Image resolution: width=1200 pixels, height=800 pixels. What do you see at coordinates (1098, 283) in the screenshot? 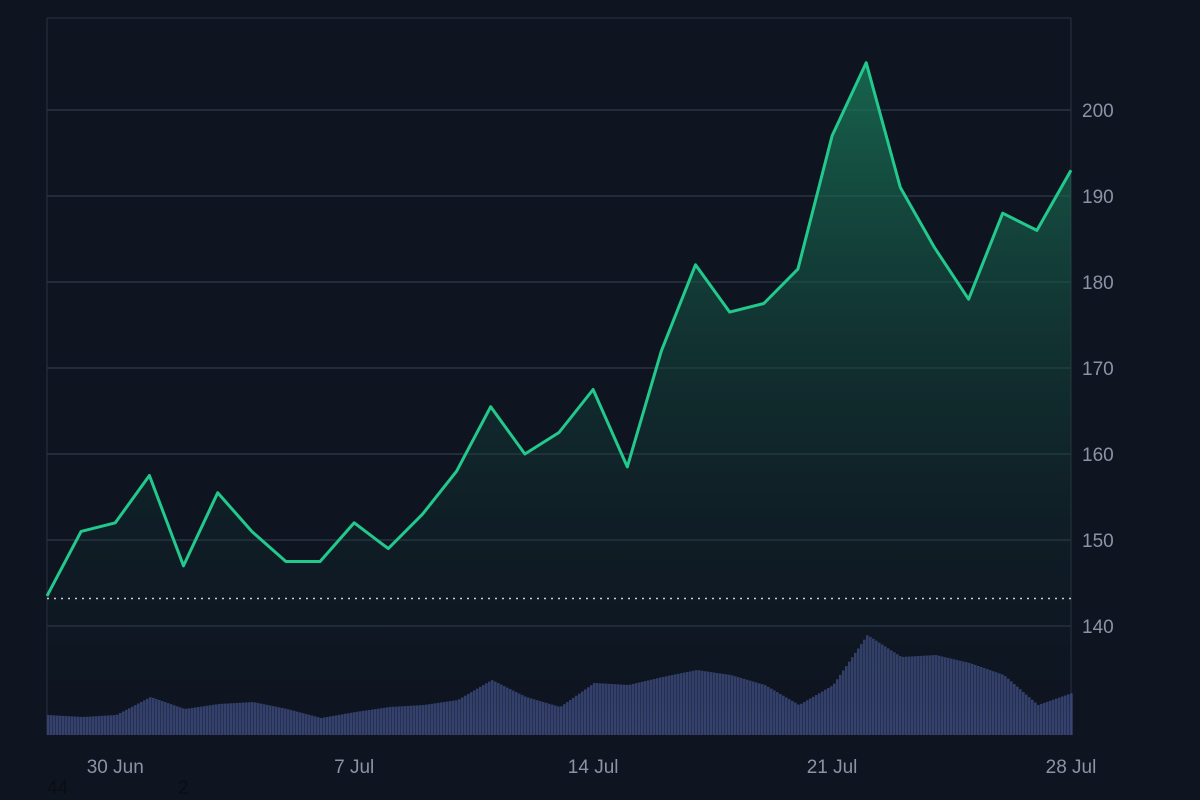
I see `y-tick-label: 180` at bounding box center [1098, 283].